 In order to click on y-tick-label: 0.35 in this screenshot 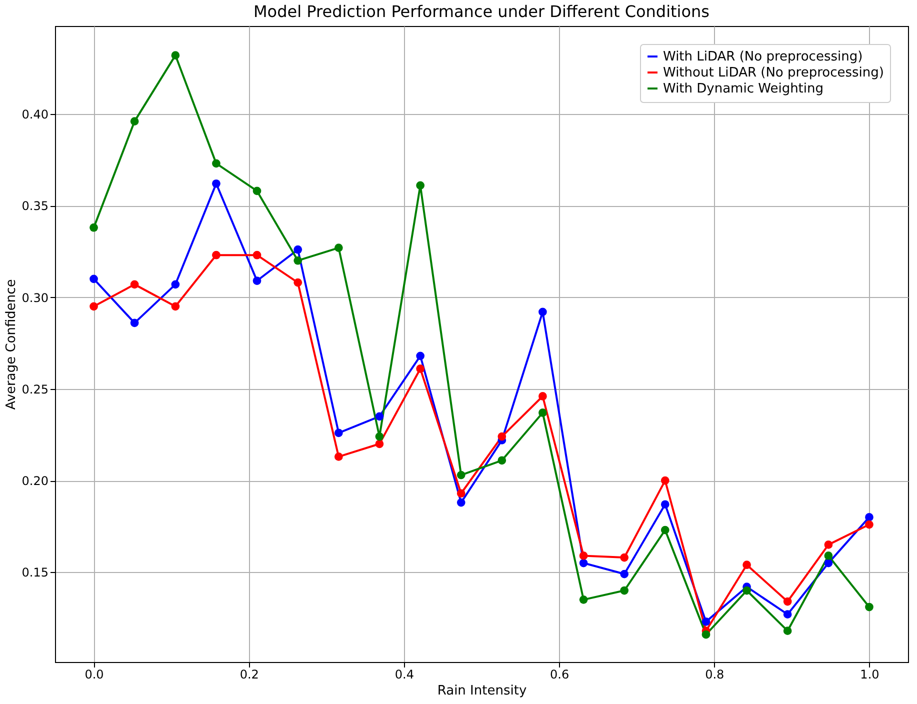, I will do `click(35, 206)`.